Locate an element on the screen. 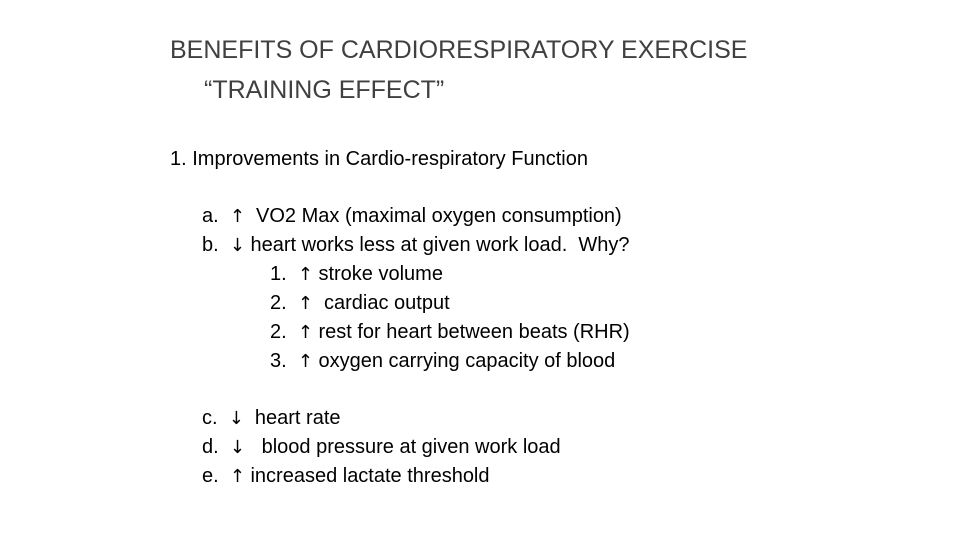  list-item-text: cardiac output is located at coordinates (384, 303).